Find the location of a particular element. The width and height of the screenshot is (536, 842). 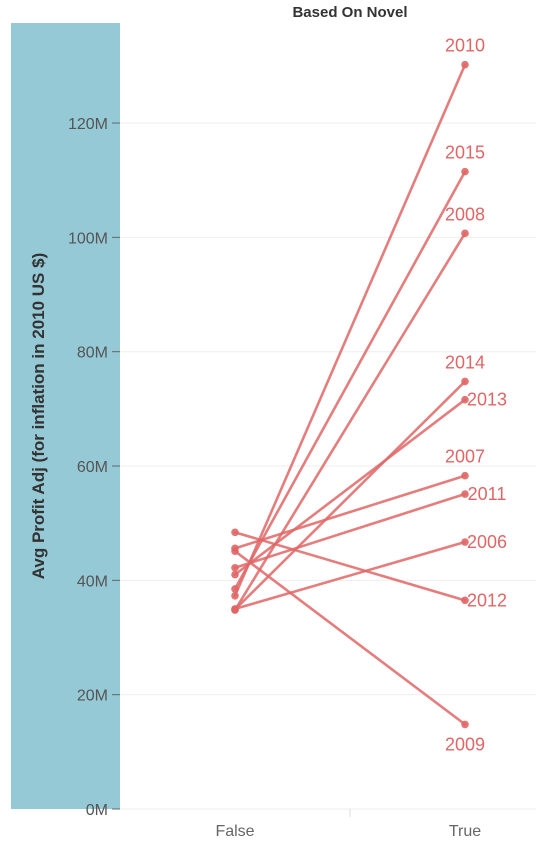

y-axis-ticks: 0M 20M 40M 60M 80M 100M 120M is located at coordinates (94, 467).